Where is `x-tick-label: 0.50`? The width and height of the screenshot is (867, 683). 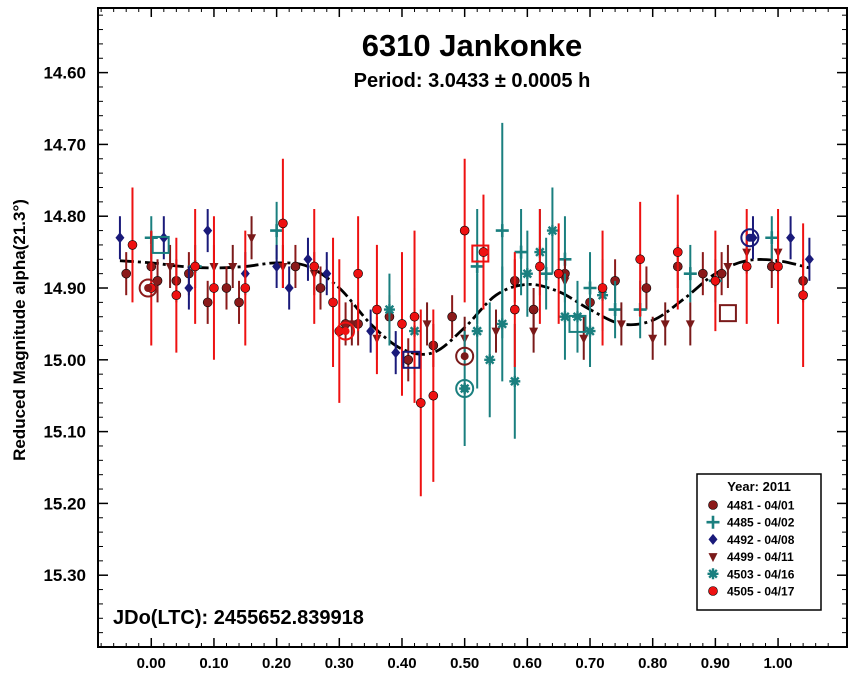
x-tick-label: 0.50 is located at coordinates (464, 663).